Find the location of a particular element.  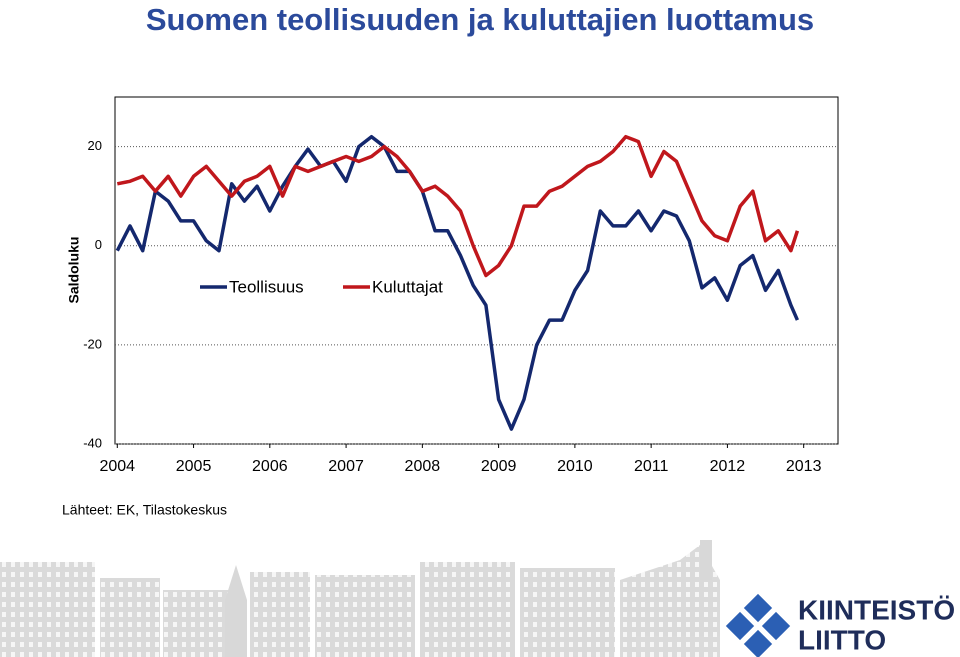

y-tick-label: 20 is located at coordinates (95, 145).